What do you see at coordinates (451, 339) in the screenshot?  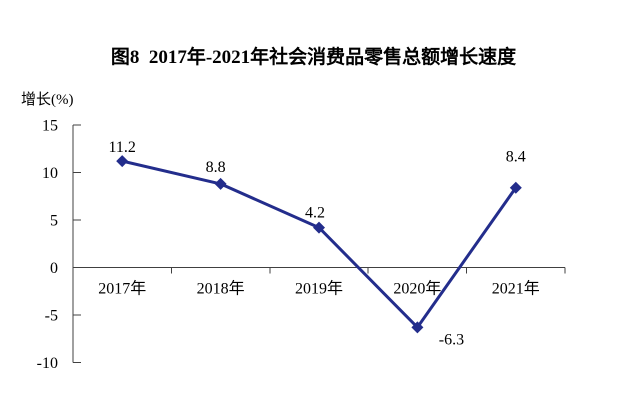 I see `data-point-label: -6.3` at bounding box center [451, 339].